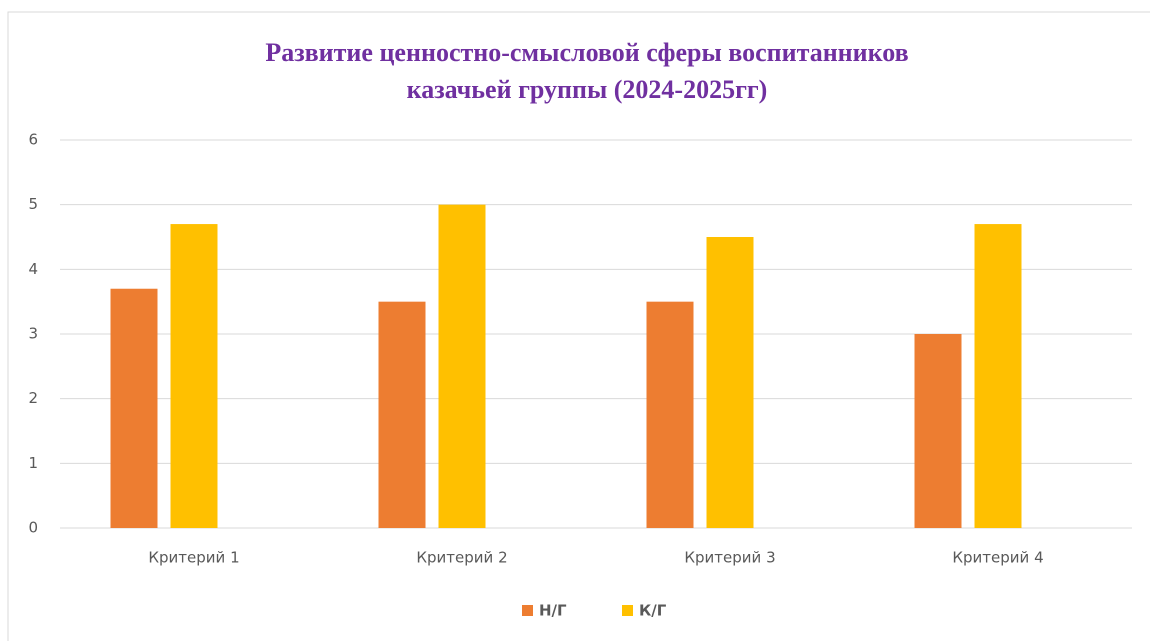 This screenshot has height=641, width=1150. Describe the element at coordinates (997, 558) in the screenshot. I see `x-tick-label: Критерий 4` at that location.